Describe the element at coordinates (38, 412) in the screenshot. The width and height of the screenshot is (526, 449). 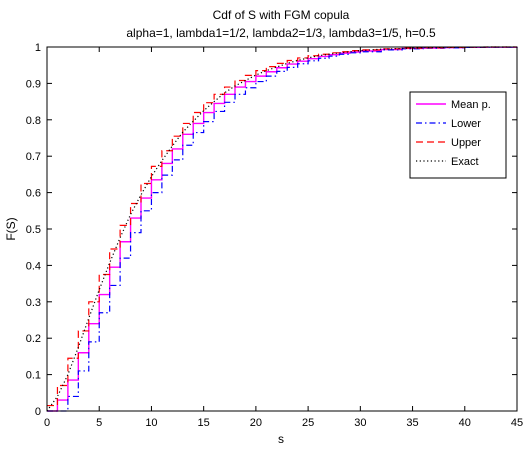
I see `y-tick-label: 0` at that location.